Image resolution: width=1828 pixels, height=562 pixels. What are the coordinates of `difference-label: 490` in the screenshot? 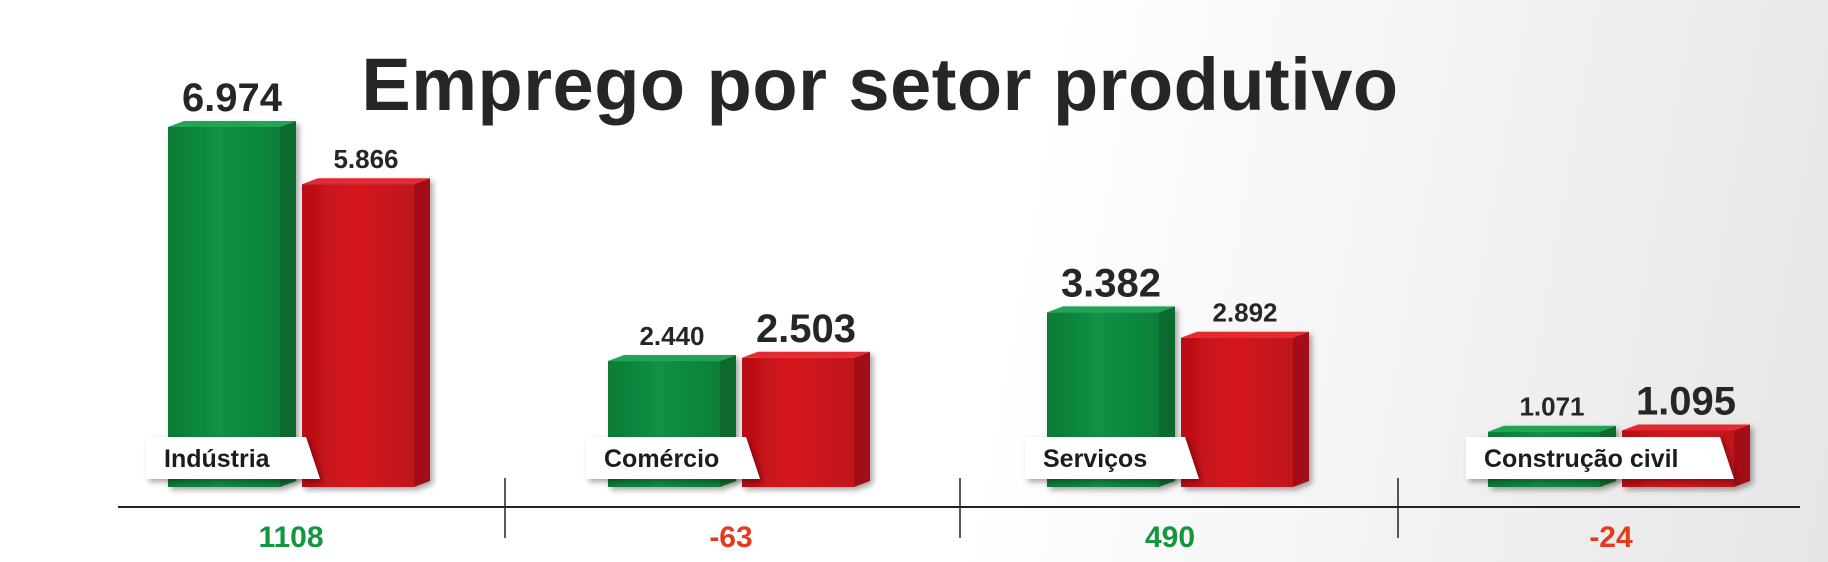 It's located at (1170, 537).